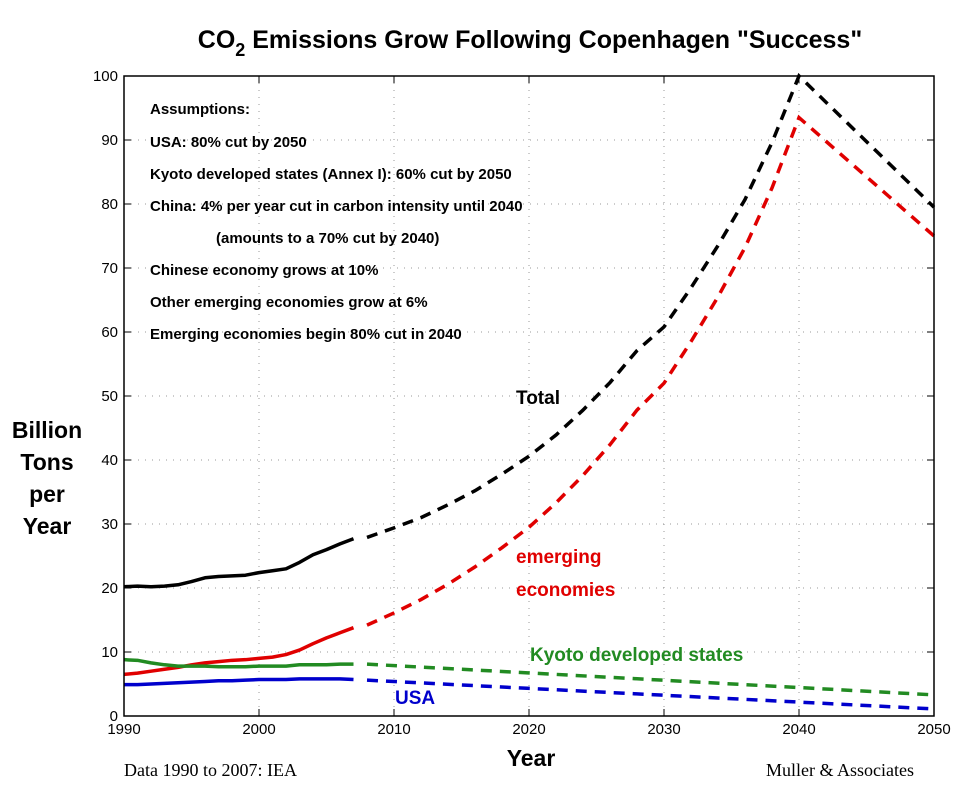 The height and width of the screenshot is (786, 974). Describe the element at coordinates (114, 716) in the screenshot. I see `y-tick-label: 0` at that location.